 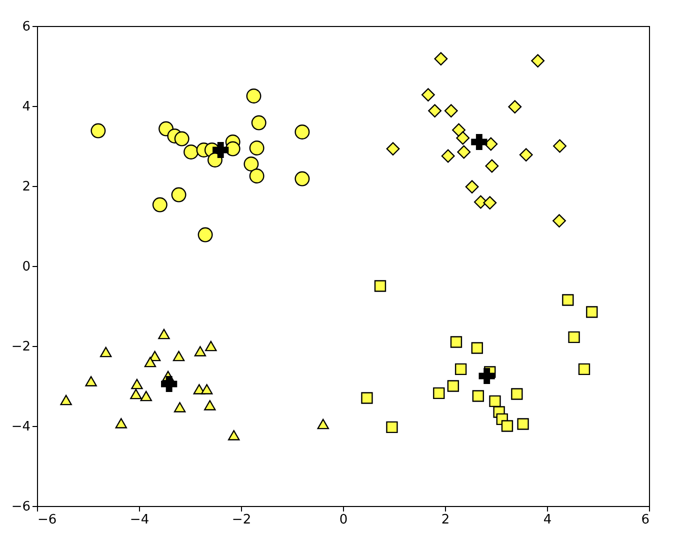 I want to click on x-tick-label: −6, so click(x=47, y=520).